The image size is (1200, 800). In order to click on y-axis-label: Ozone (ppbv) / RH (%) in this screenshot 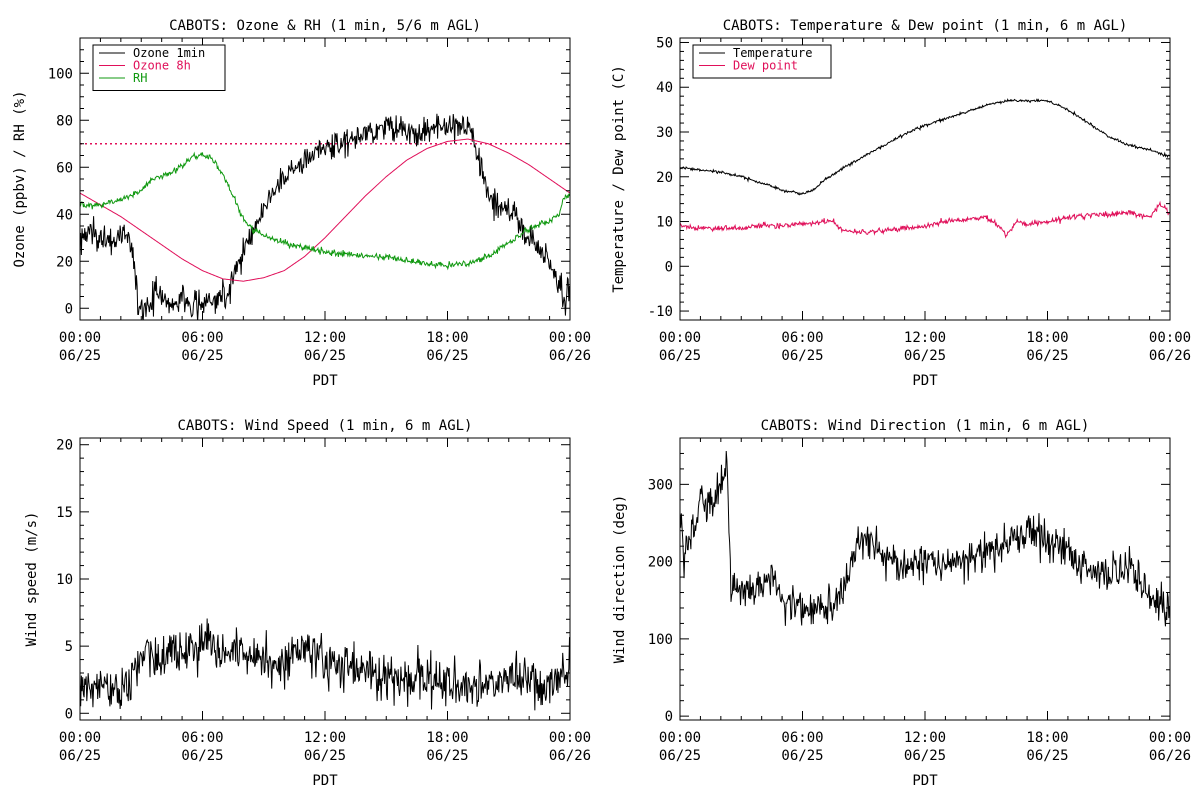, I will do `click(20, 178)`.